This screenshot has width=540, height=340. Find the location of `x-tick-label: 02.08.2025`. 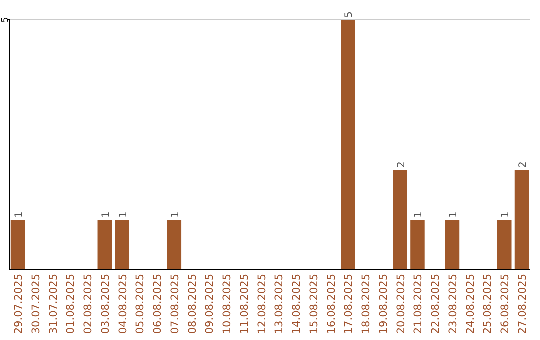

x-tick-label: 02.08.2025 is located at coordinates (88, 304).